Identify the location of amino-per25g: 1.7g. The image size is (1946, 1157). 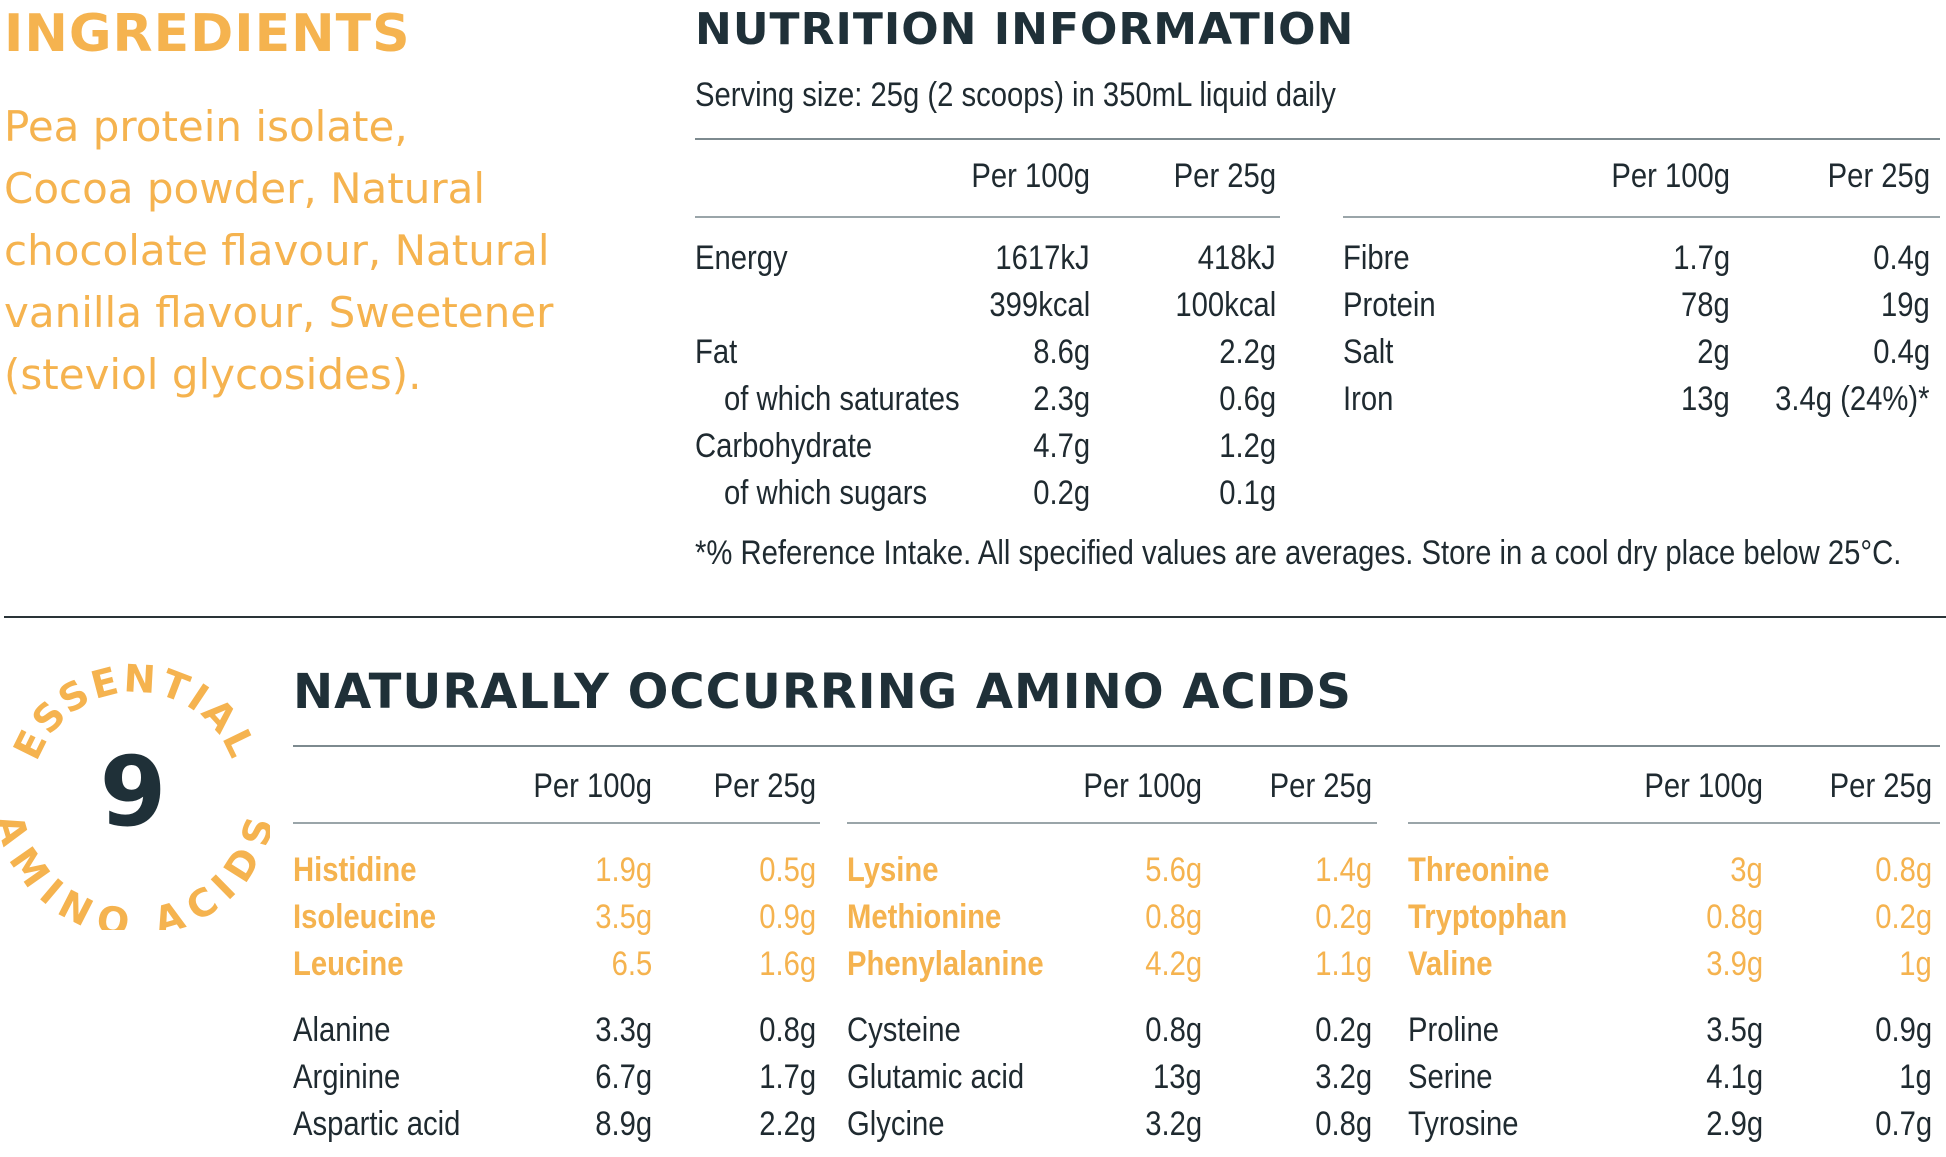
(787, 1077).